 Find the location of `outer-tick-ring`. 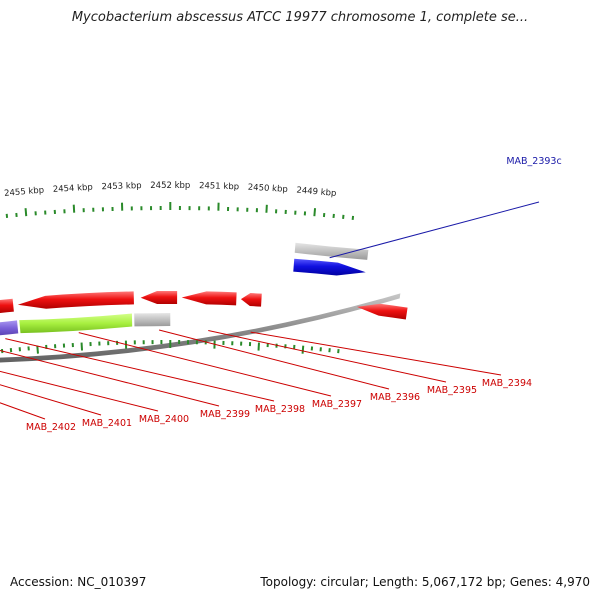

outer-tick-ring is located at coordinates (180, 211).